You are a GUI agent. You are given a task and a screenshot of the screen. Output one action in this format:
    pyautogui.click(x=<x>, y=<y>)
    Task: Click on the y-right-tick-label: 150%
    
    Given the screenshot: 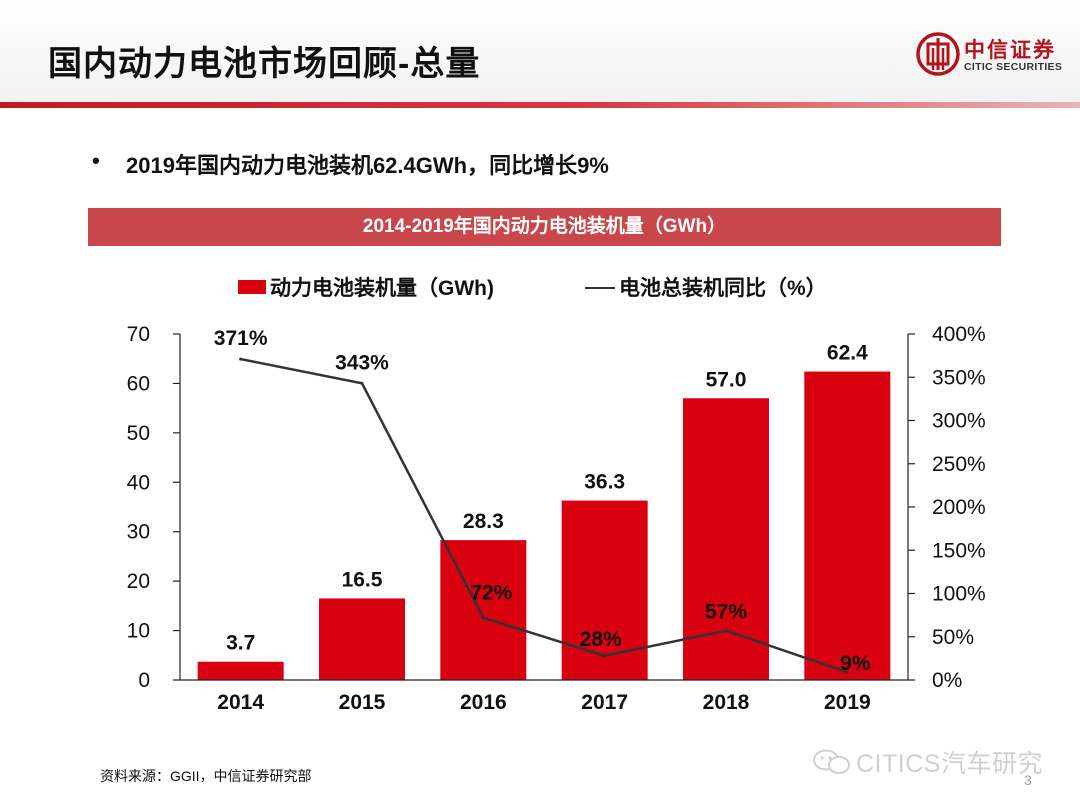 What is the action you would take?
    pyautogui.click(x=959, y=550)
    